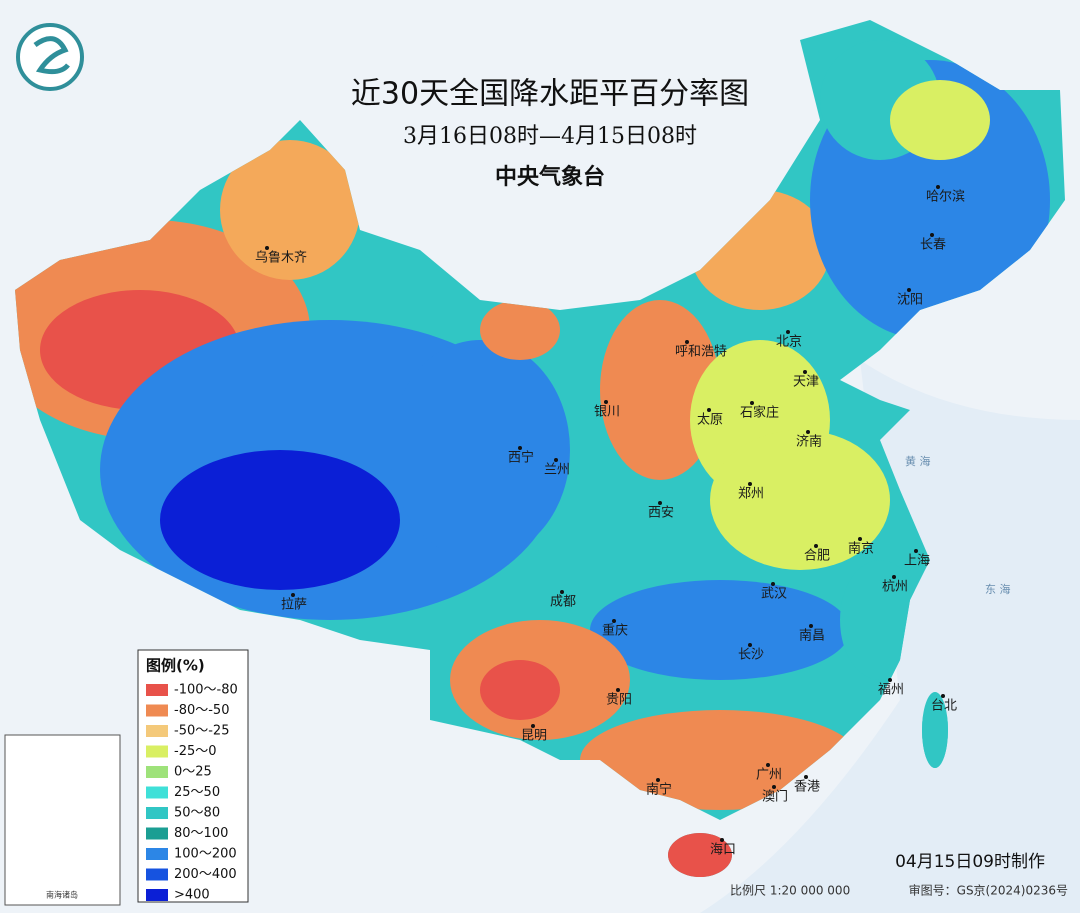  I want to click on city-label: 台北, so click(944, 706).